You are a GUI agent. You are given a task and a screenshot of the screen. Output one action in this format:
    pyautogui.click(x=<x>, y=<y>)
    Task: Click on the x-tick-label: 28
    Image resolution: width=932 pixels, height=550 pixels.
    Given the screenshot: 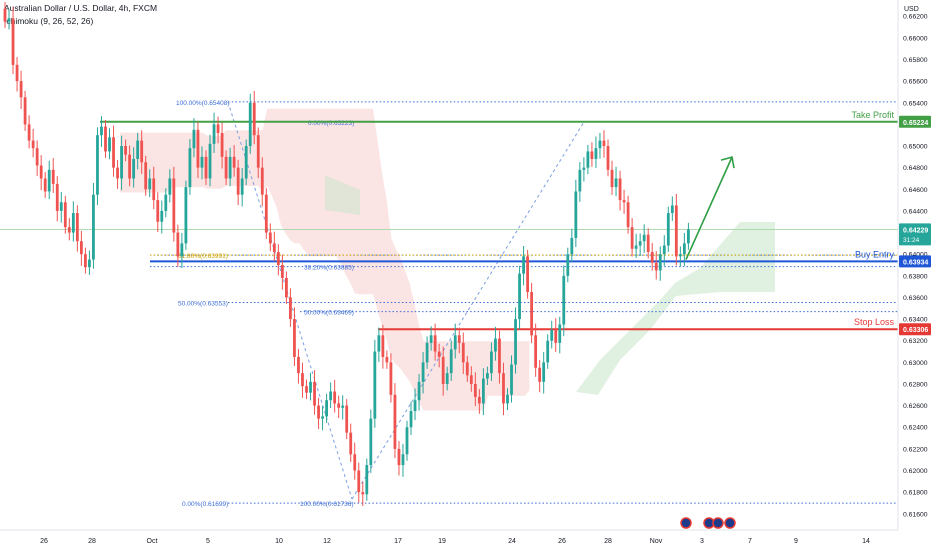 What is the action you would take?
    pyautogui.click(x=92, y=541)
    